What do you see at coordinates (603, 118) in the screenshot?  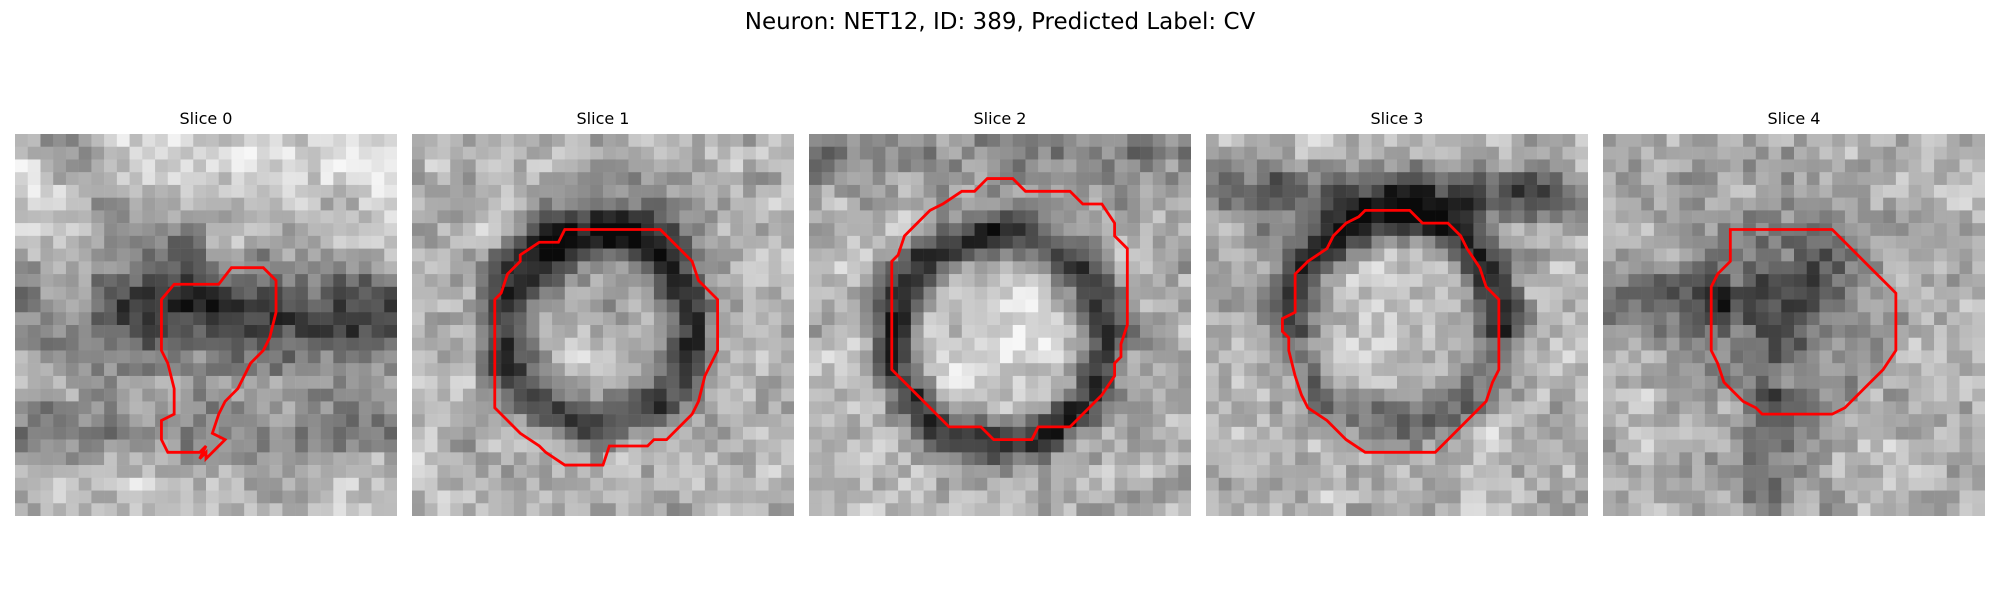 I see `slice-title-1: Slice 1` at bounding box center [603, 118].